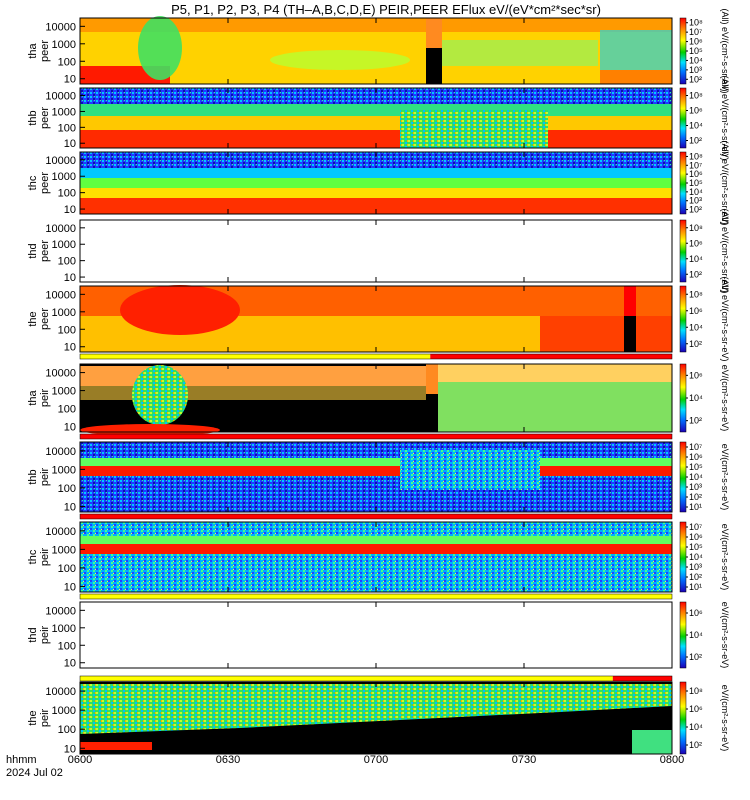 This screenshot has height=800, width=750. Describe the element at coordinates (228, 760) in the screenshot. I see `x-tick-label: 0630` at that location.